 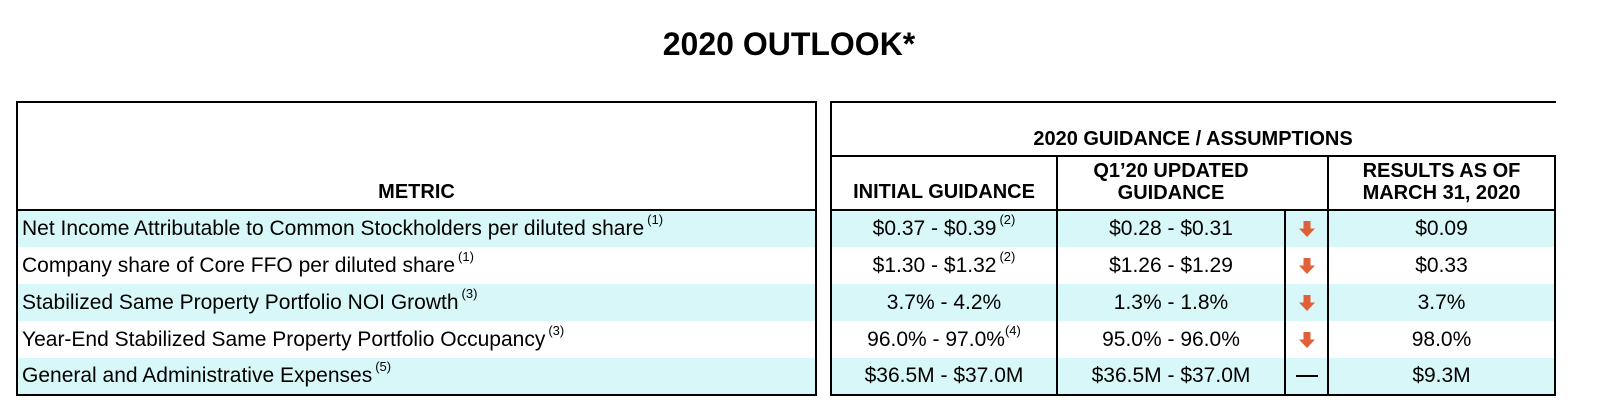 What do you see at coordinates (1441, 228) in the screenshot?
I see `row-1-results: $0.09` at bounding box center [1441, 228].